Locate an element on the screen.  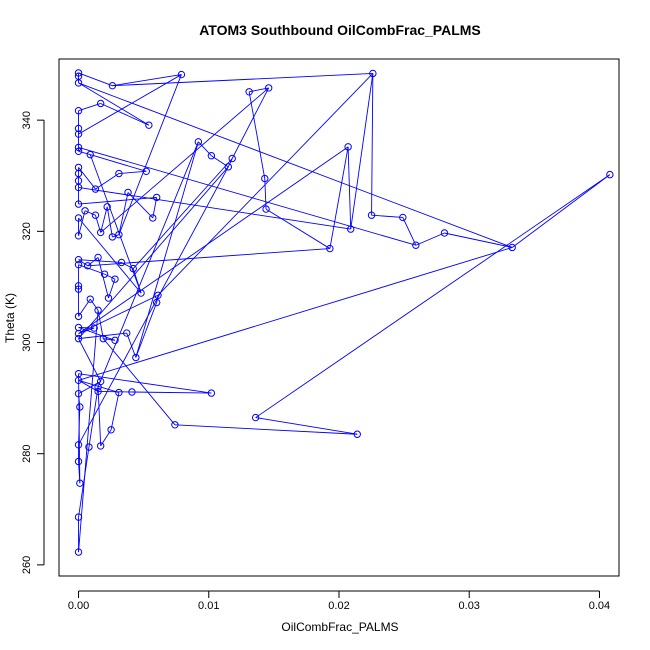
chart-title: ATOM3 Southbound OilCombFrac_PALMS is located at coordinates (340, 30).